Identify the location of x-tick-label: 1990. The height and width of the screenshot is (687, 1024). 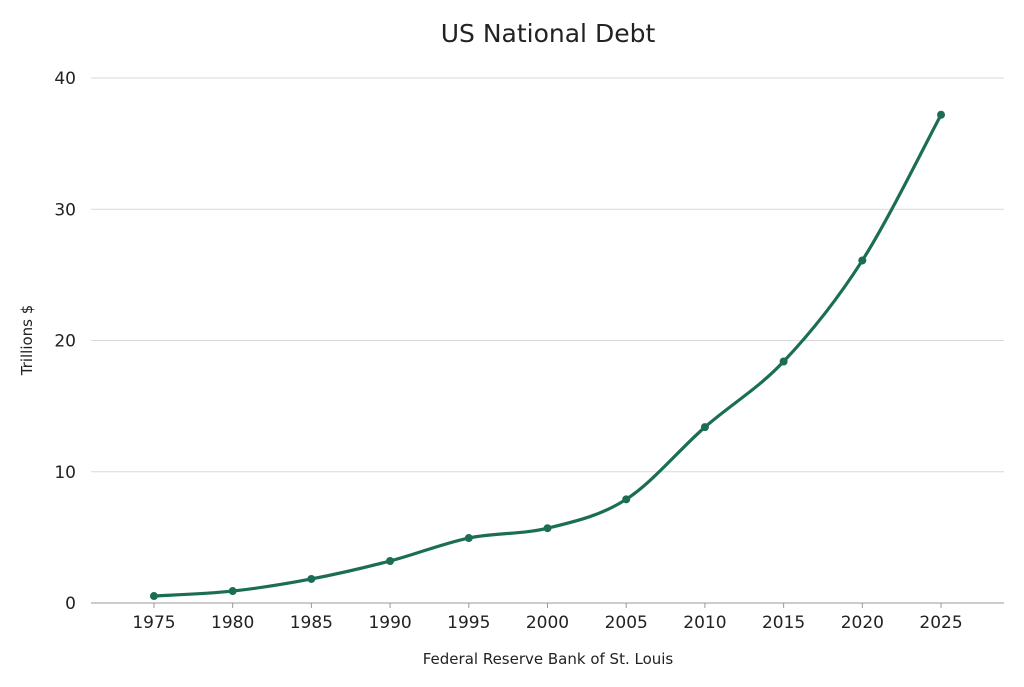
(389, 623).